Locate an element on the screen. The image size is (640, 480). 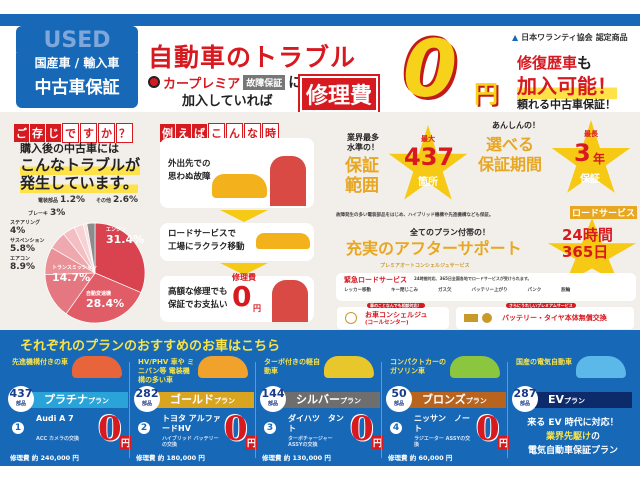
right-line1: 修復歴車も is located at coordinates (554, 62).